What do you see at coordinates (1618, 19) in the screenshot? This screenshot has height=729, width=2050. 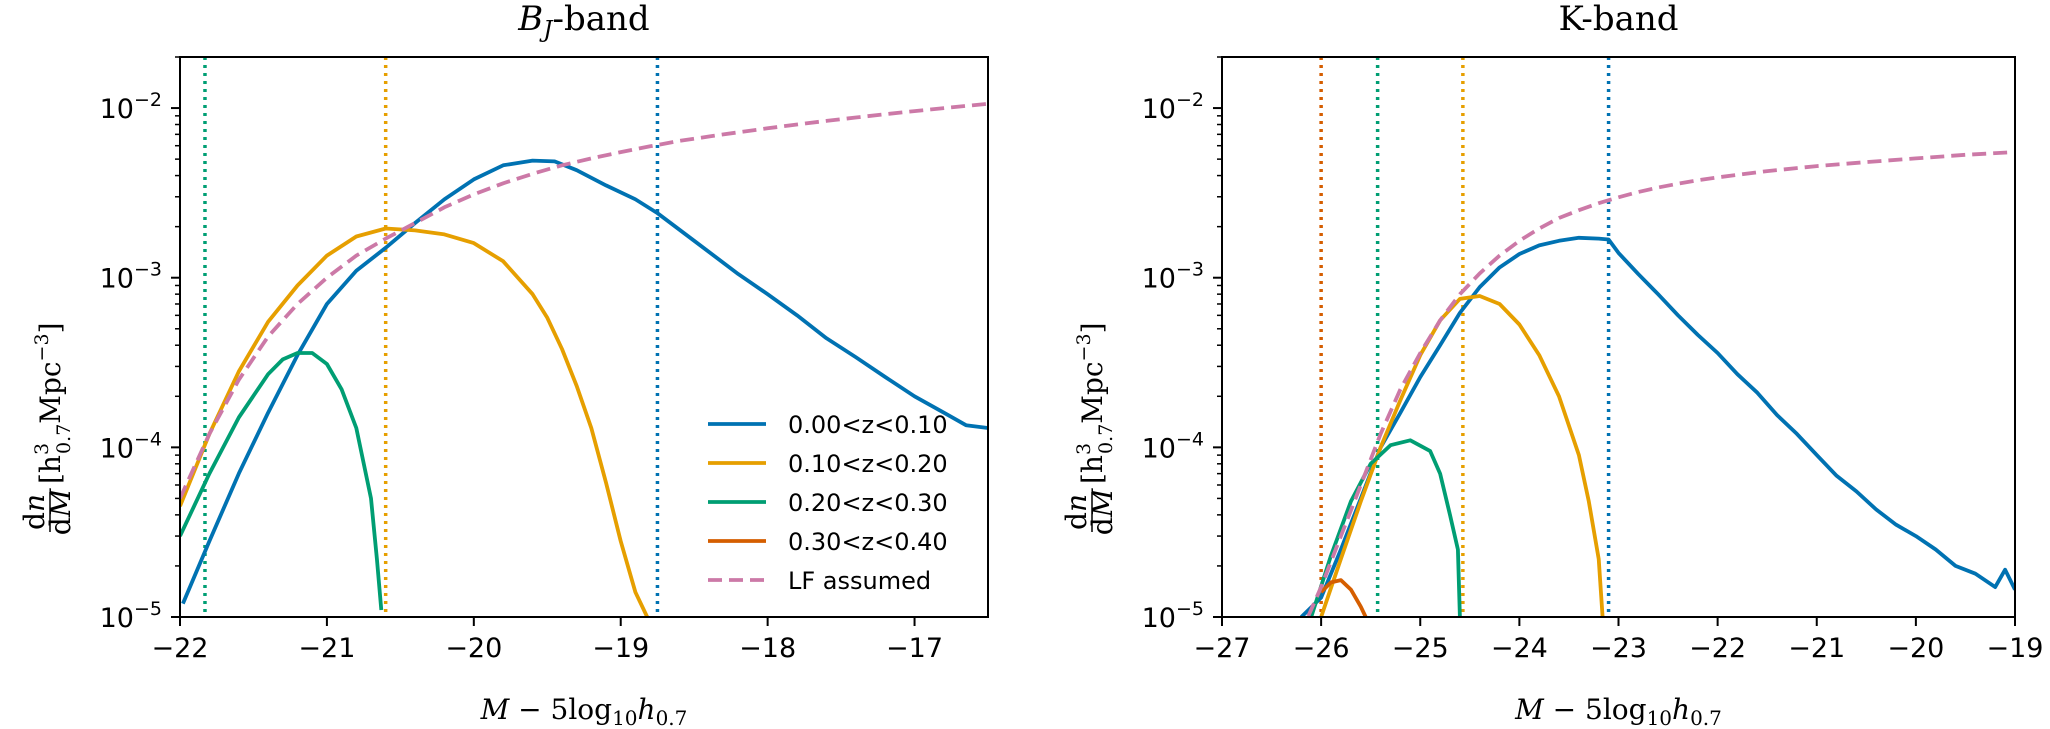 I see `chart-title: K-band` at bounding box center [1618, 19].